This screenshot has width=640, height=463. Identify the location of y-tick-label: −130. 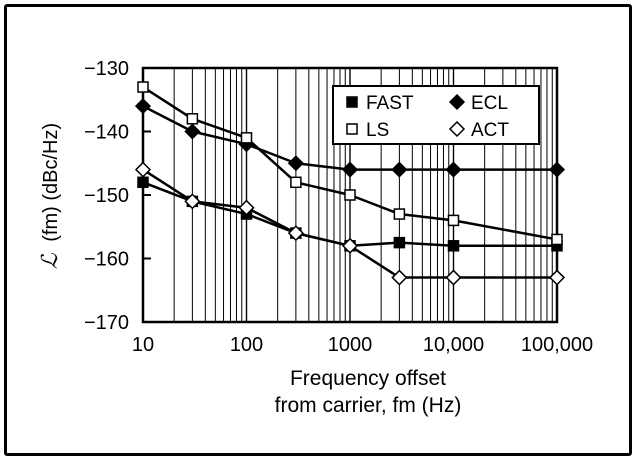
(106, 69).